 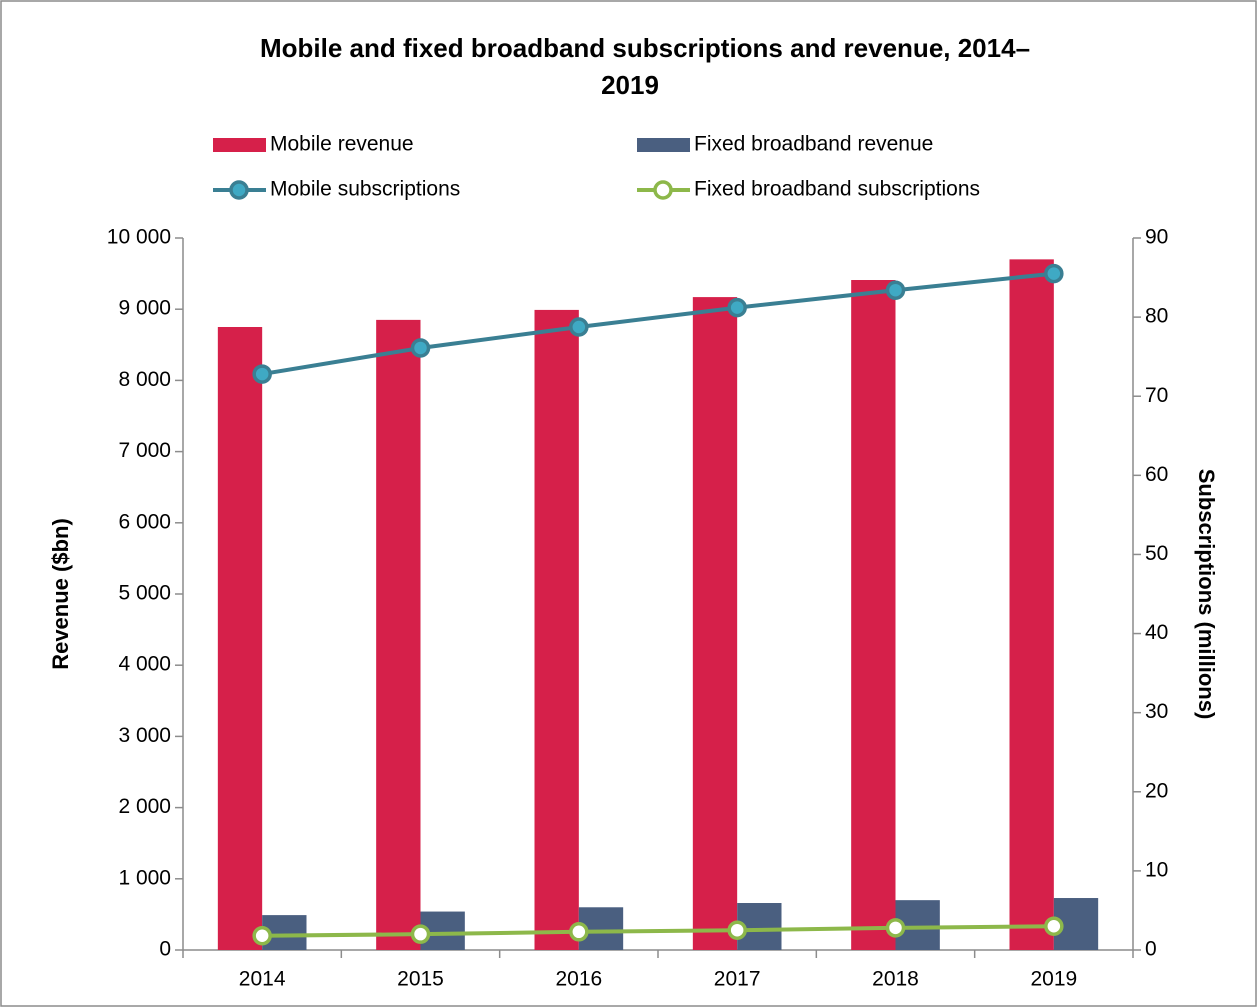 I want to click on y-tick-label: 5 000, so click(x=144, y=593).